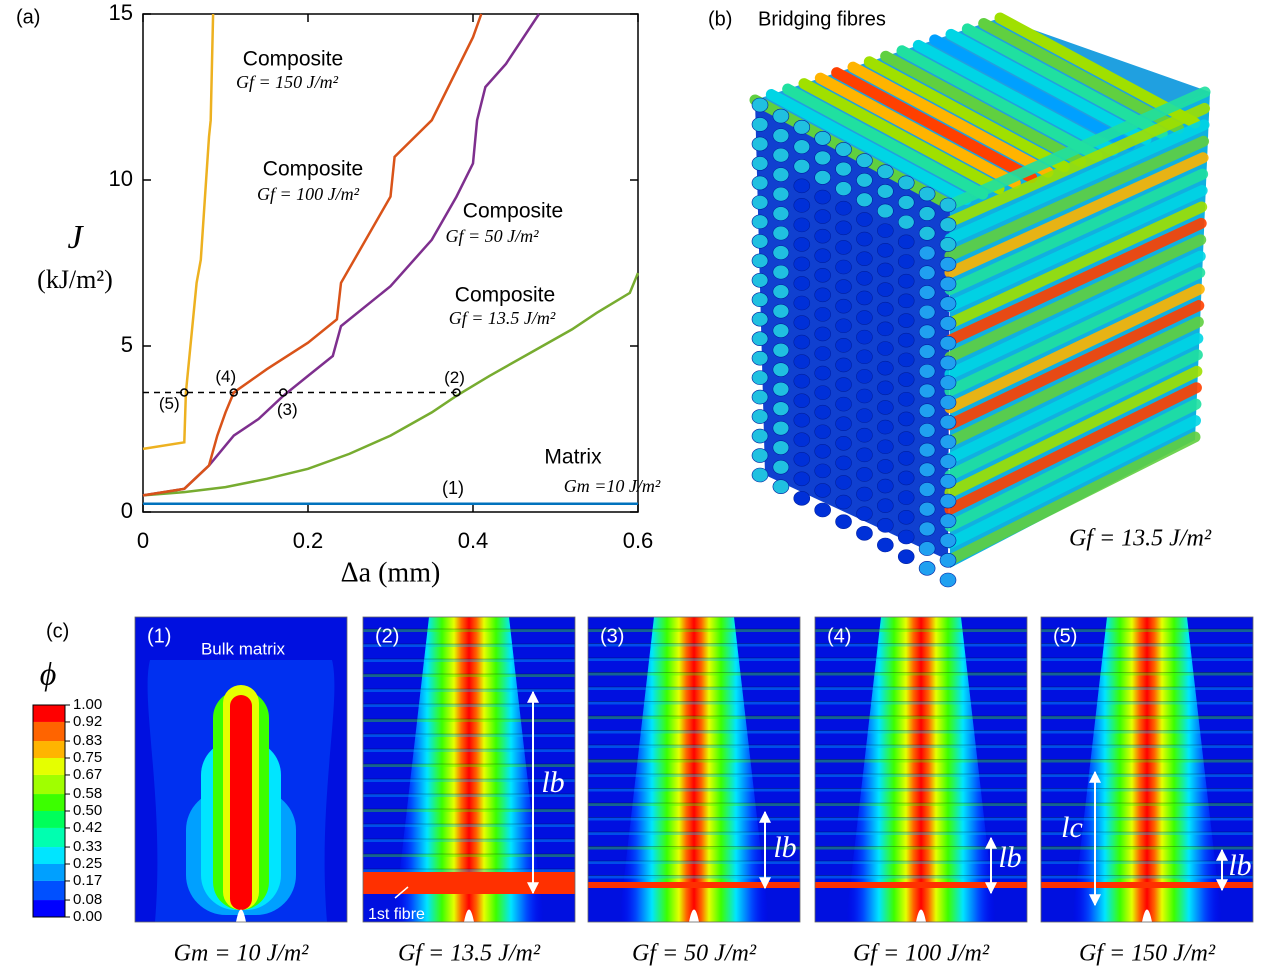  Describe the element at coordinates (233, 392) in the screenshot. I see `point-marker` at that location.